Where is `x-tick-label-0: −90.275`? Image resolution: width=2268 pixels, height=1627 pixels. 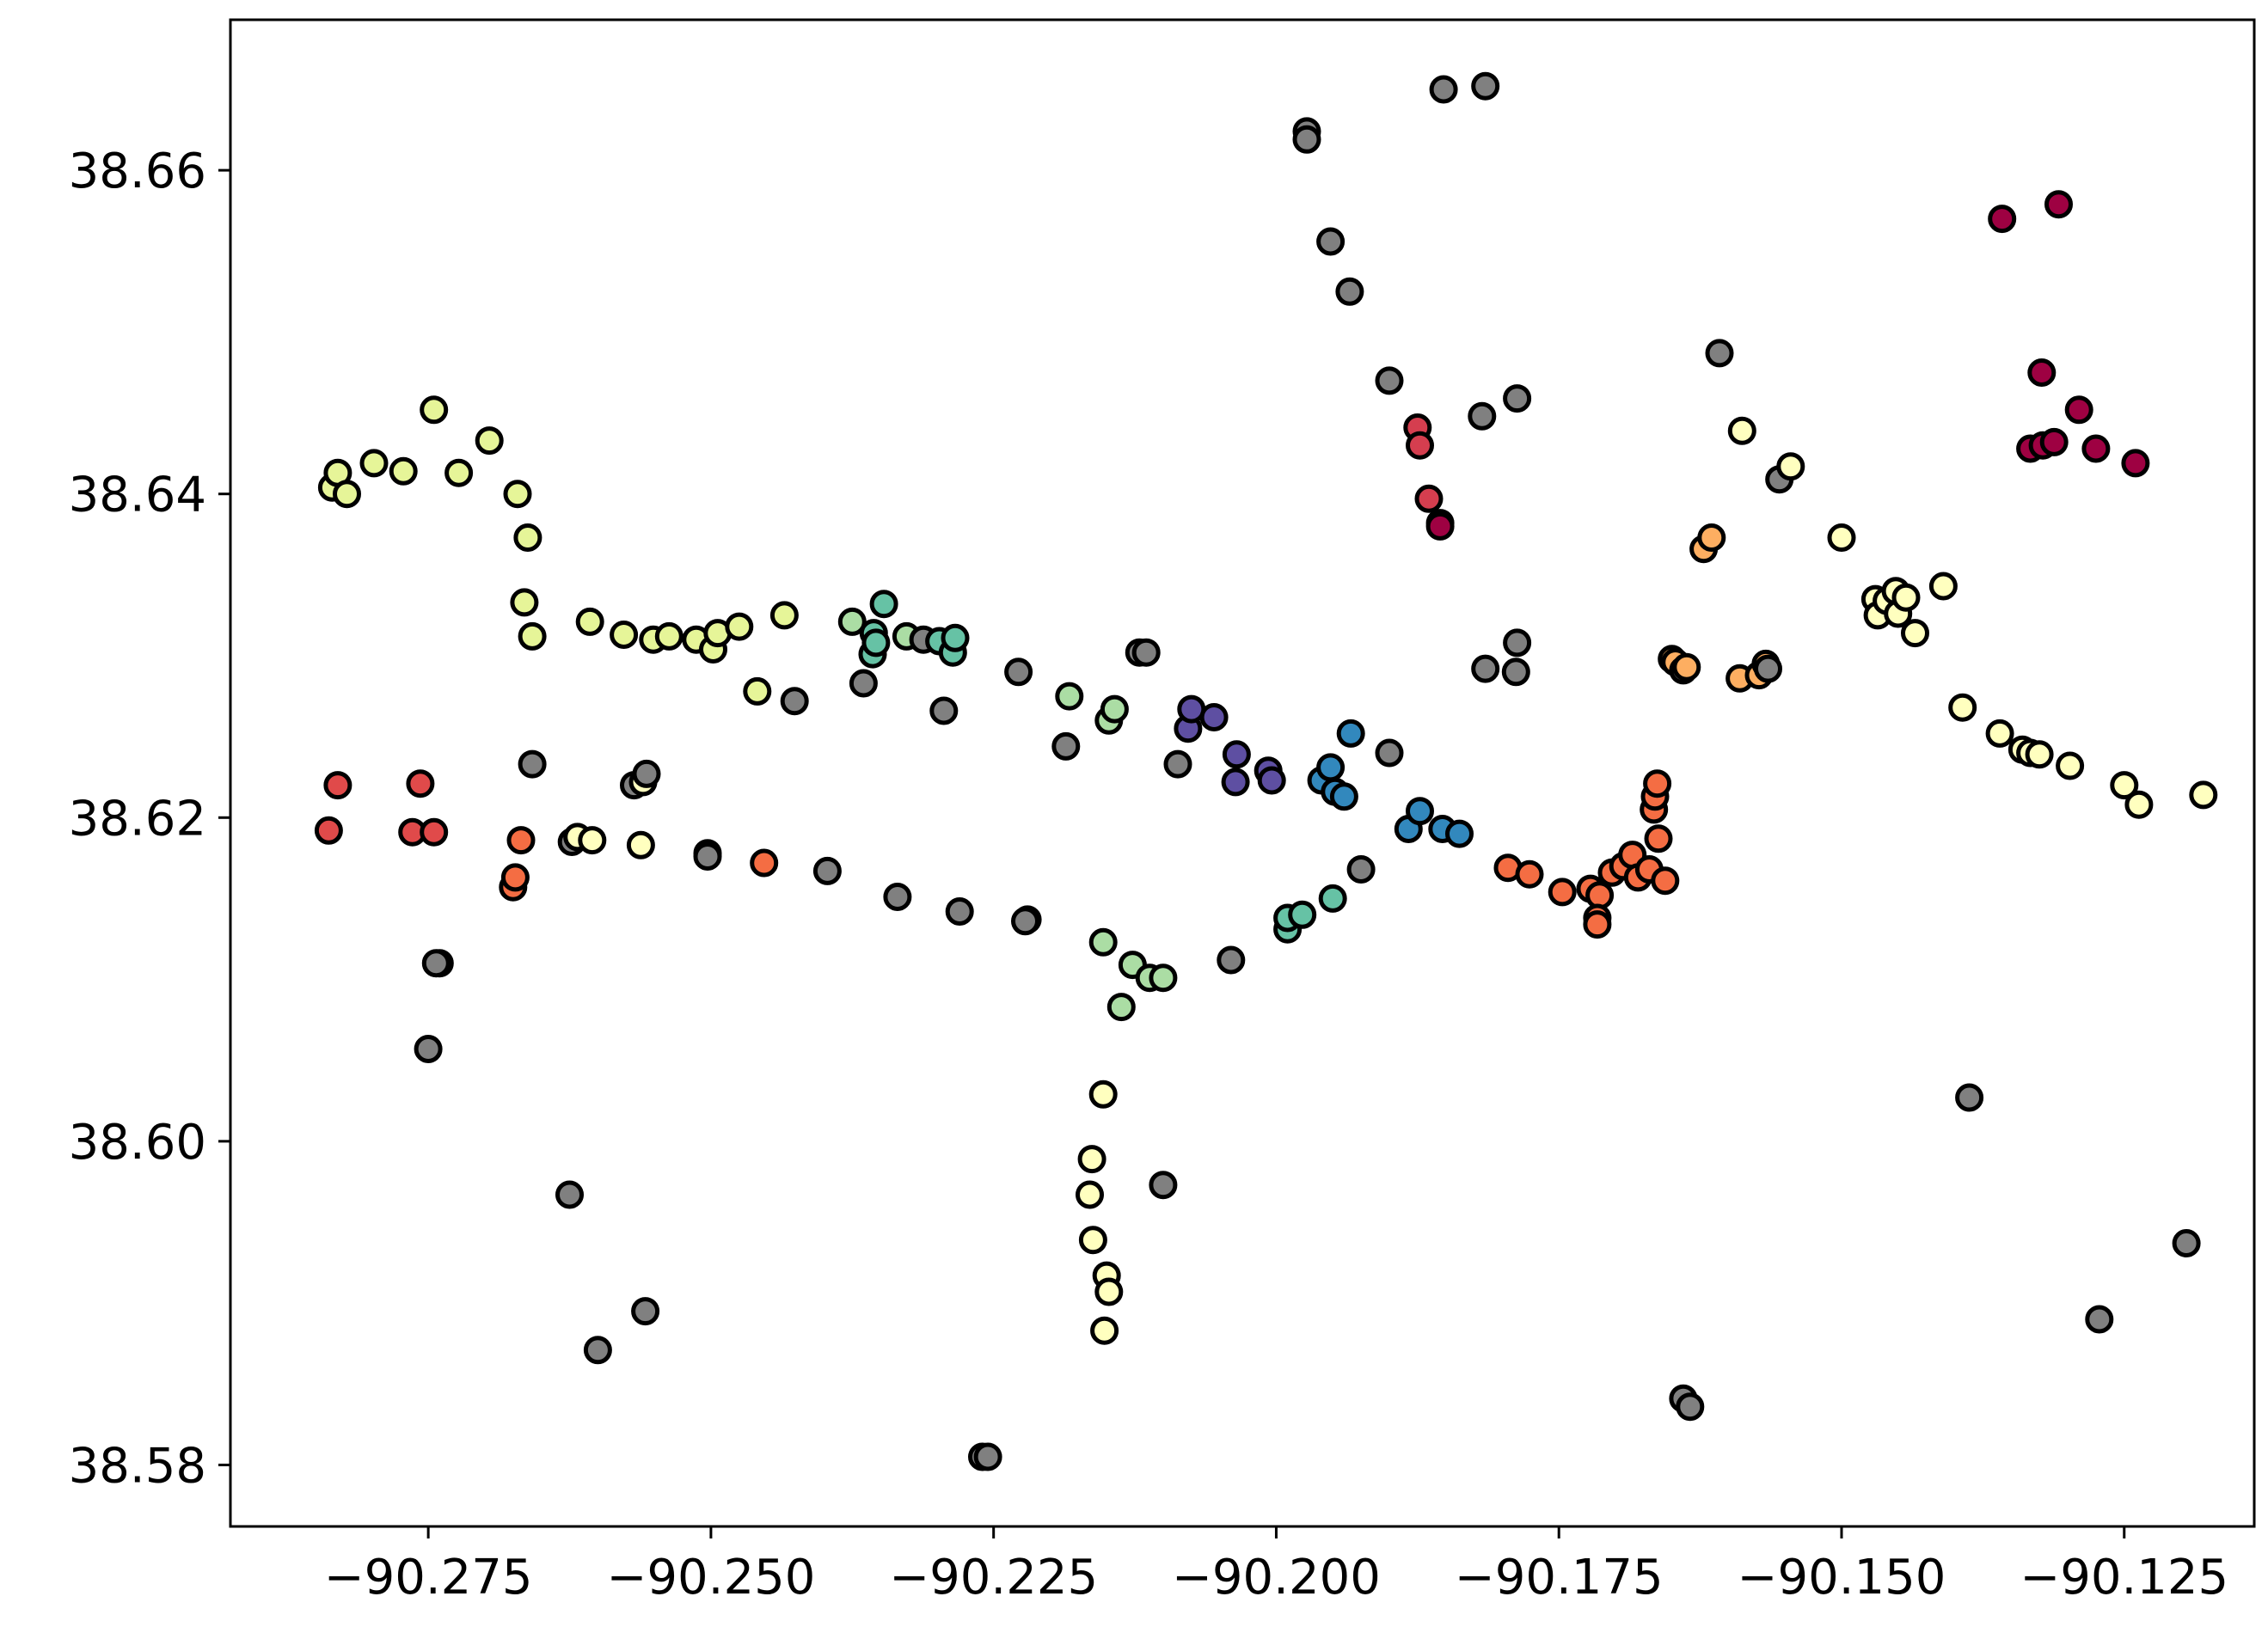 x-tick-label-0: −90.275 is located at coordinates (428, 1578).